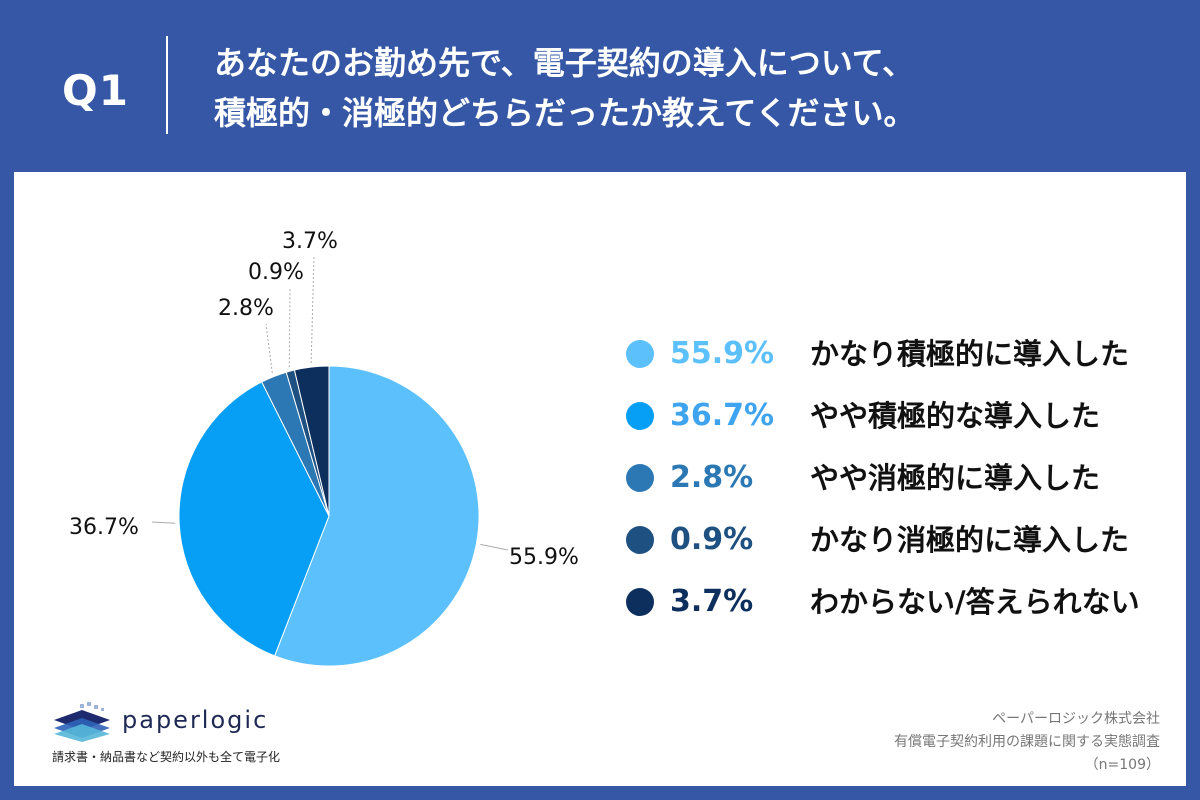  I want to click on logo-tagline: 請求書・納品書など契約以外も全て電子化, so click(166, 757).